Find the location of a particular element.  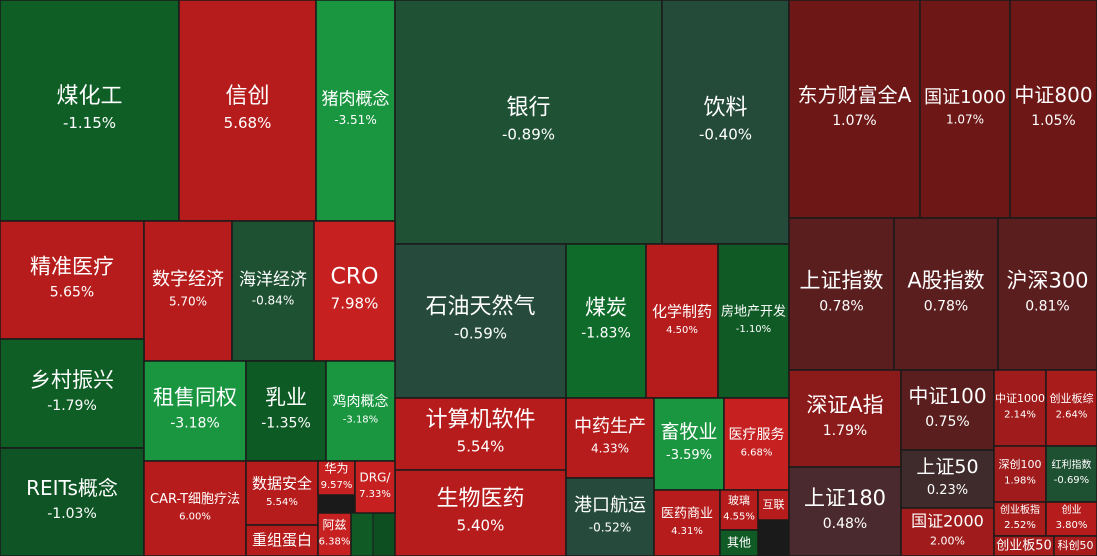

tile-value: 1.05% is located at coordinates (1053, 121).